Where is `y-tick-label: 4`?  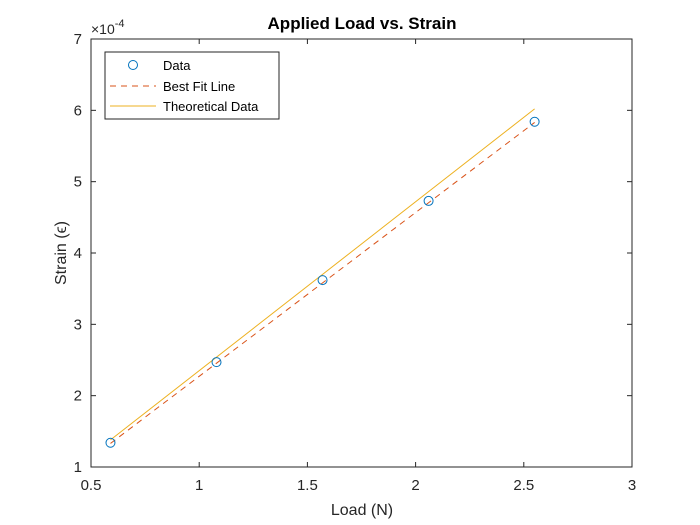
y-tick-label: 4 is located at coordinates (78, 253).